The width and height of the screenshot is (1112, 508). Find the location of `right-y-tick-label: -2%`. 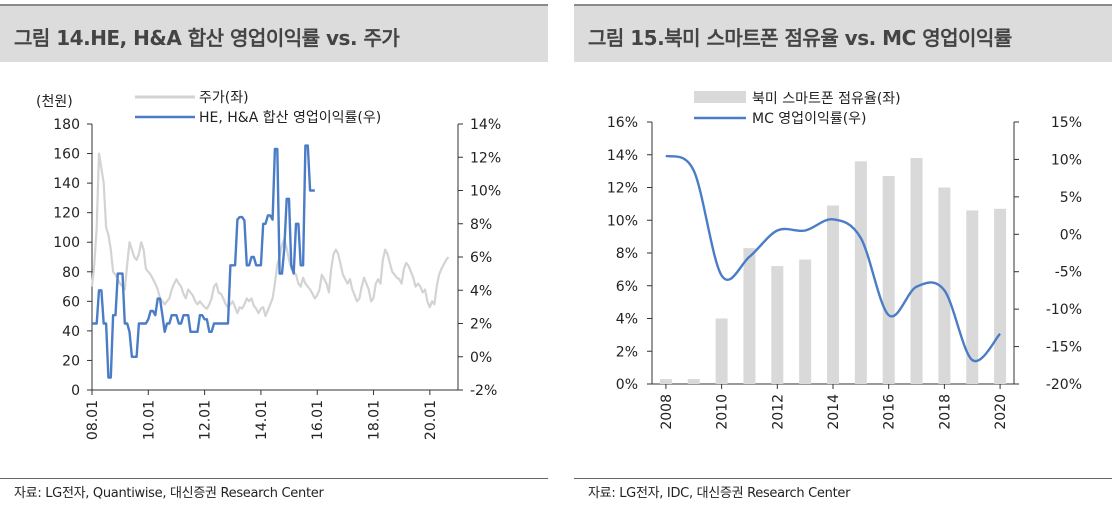

right-y-tick-label: -2% is located at coordinates (483, 391).